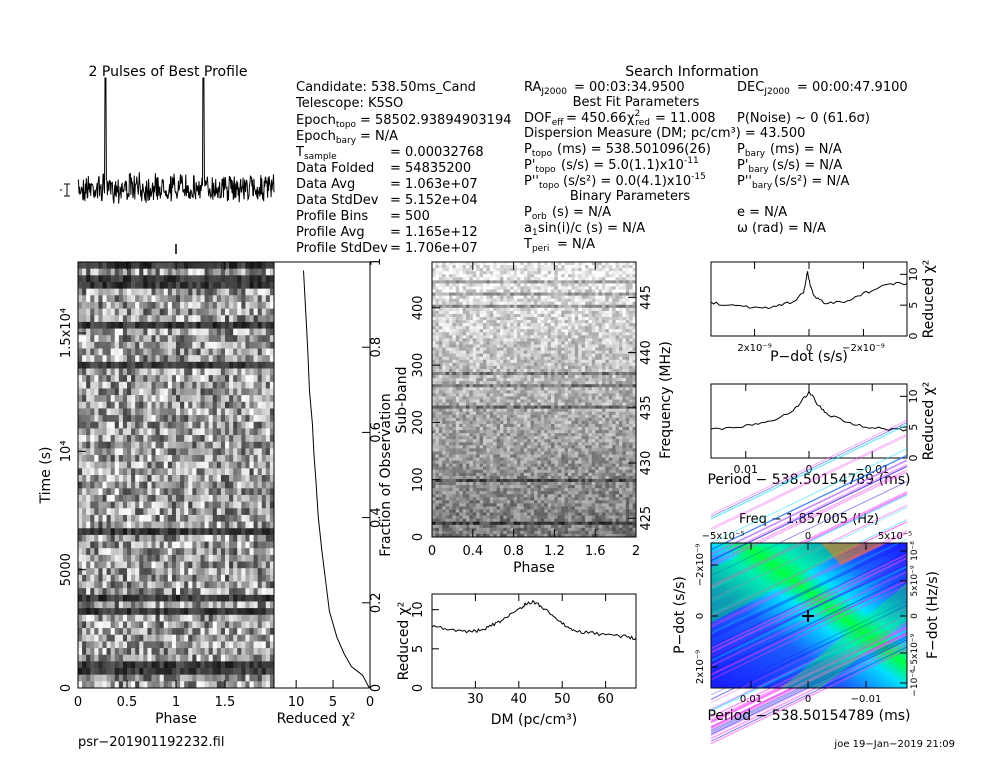 The width and height of the screenshot is (1000, 773). What do you see at coordinates (370, 702) in the screenshot?
I see `x-tick-label: 0` at bounding box center [370, 702].